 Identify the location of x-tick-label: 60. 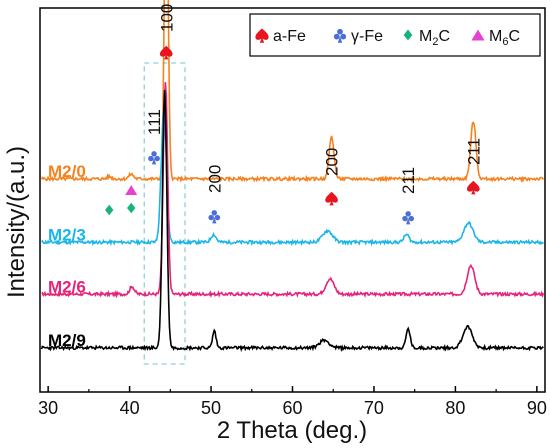
(292, 408).